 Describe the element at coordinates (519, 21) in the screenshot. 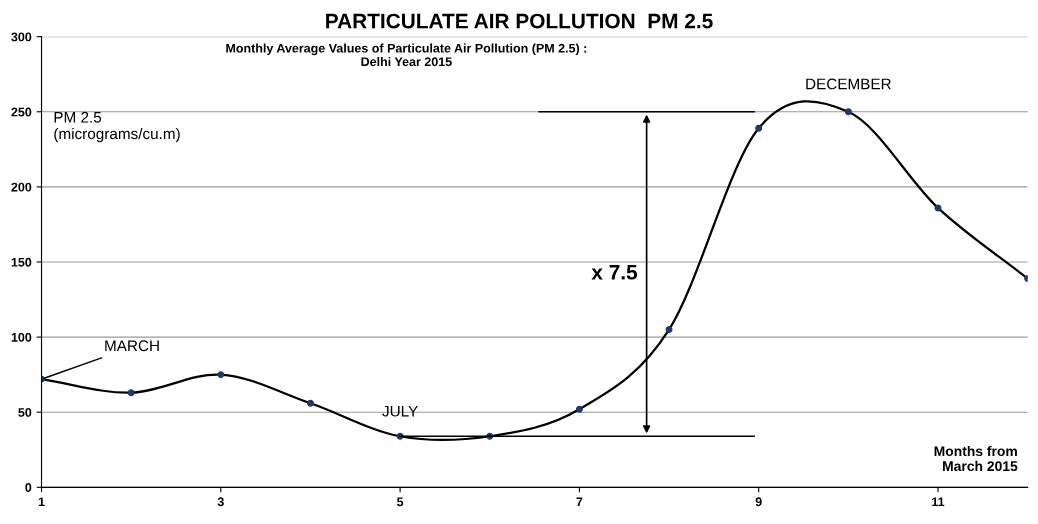

I see `chart-title: PARTICULATE AIR POLLUTION PM 2.5` at that location.